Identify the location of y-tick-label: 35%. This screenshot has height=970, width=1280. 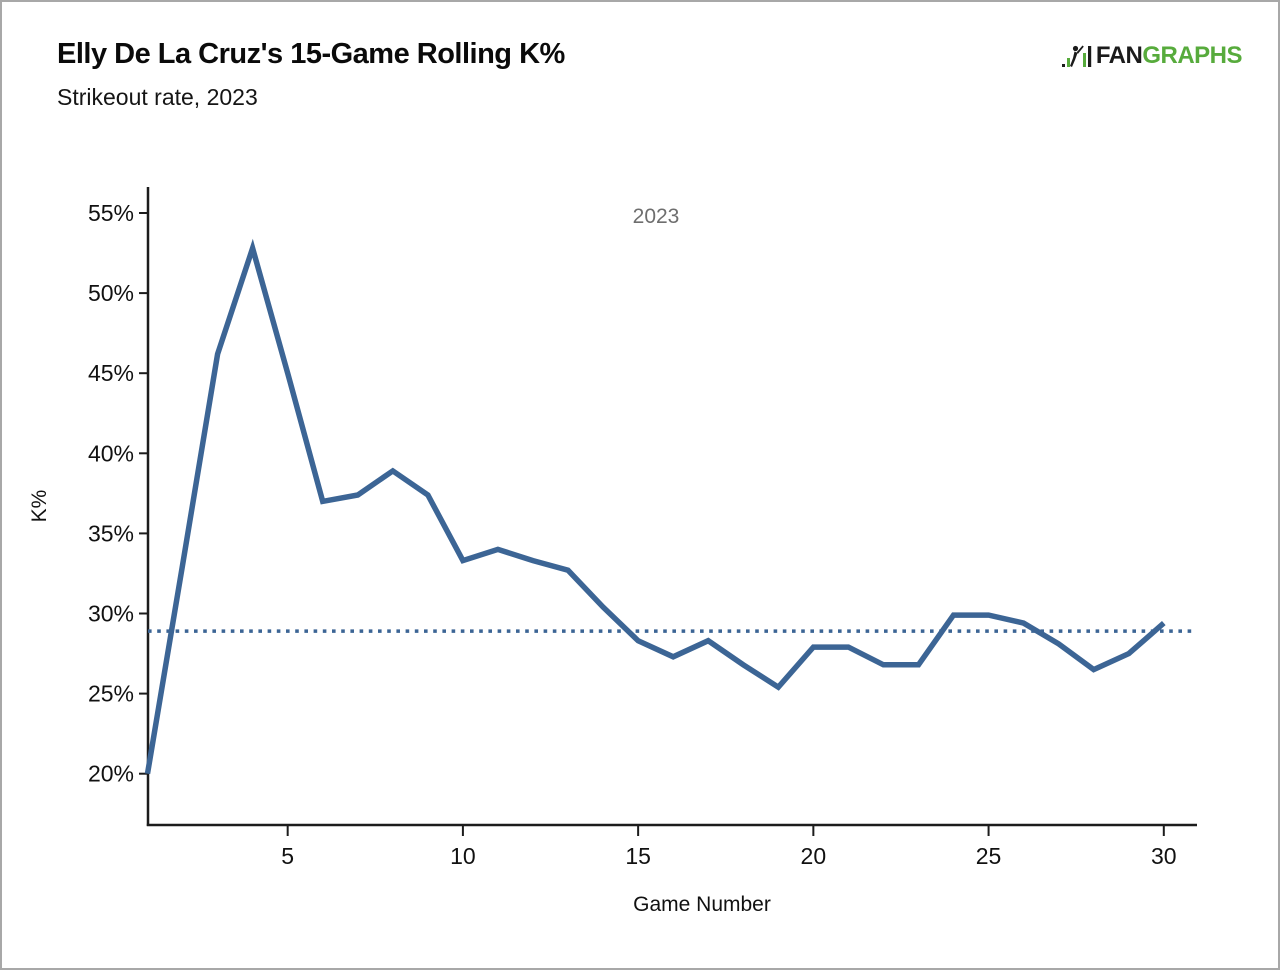
(111, 533).